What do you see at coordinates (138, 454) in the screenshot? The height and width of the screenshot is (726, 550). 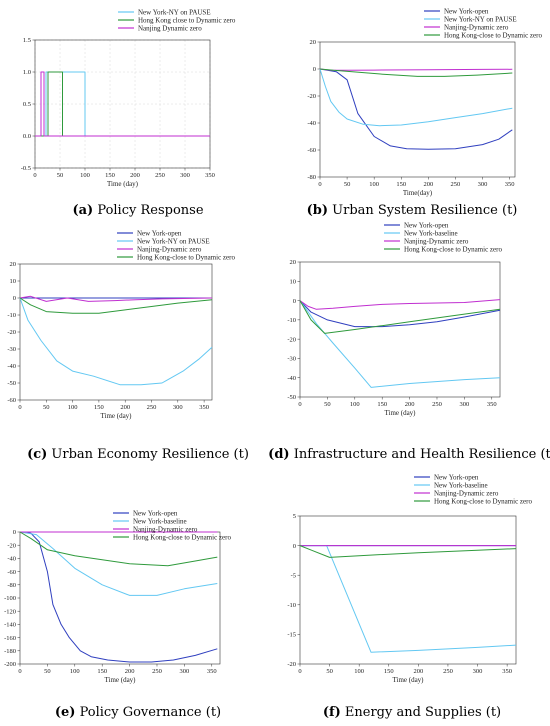 I see `caption-c: (c) Urban Economy Resilience (t)` at bounding box center [138, 454].